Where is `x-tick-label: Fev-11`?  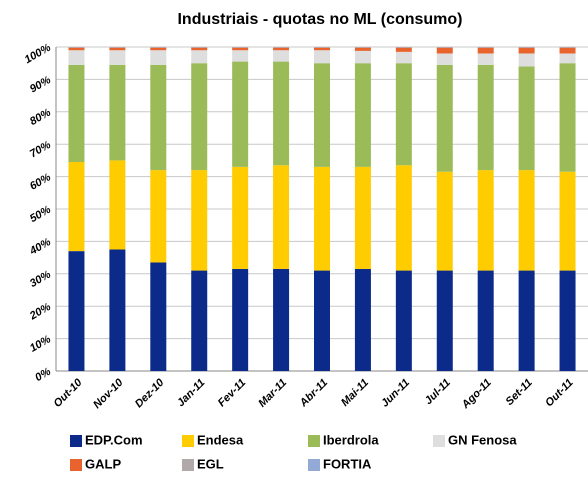
x-tick-label: Fev-11 is located at coordinates (232, 393).